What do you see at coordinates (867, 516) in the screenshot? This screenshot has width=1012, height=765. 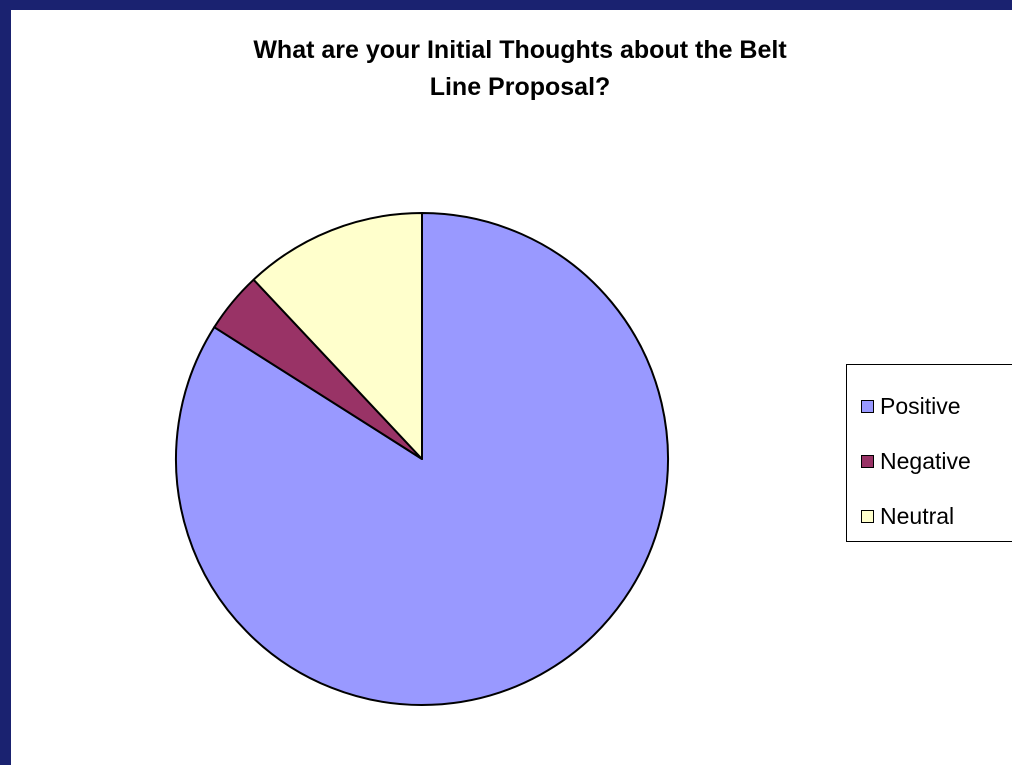 I see `legend-swatch-neutral` at bounding box center [867, 516].